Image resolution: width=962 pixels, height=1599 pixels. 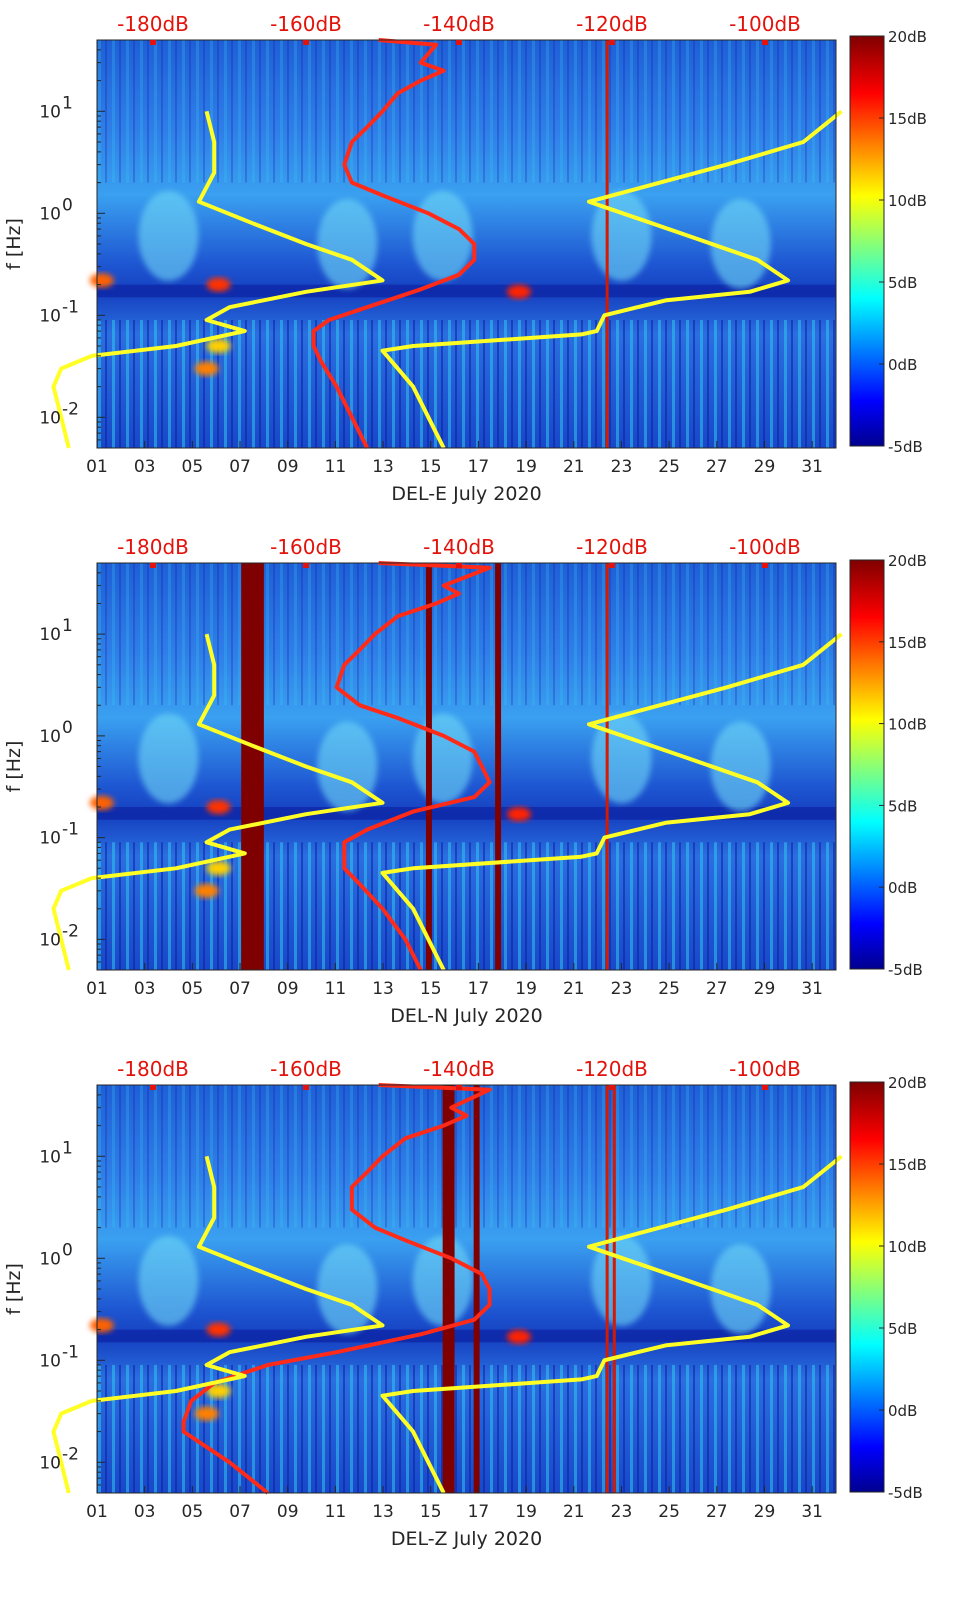 What do you see at coordinates (526, 1512) in the screenshot?
I see `x-tick-label: 19` at bounding box center [526, 1512].